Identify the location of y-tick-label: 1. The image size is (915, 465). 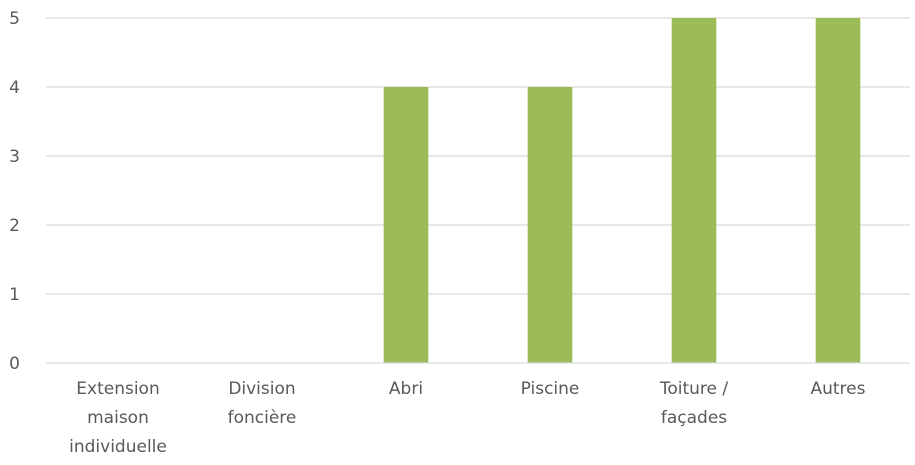
(14, 295).